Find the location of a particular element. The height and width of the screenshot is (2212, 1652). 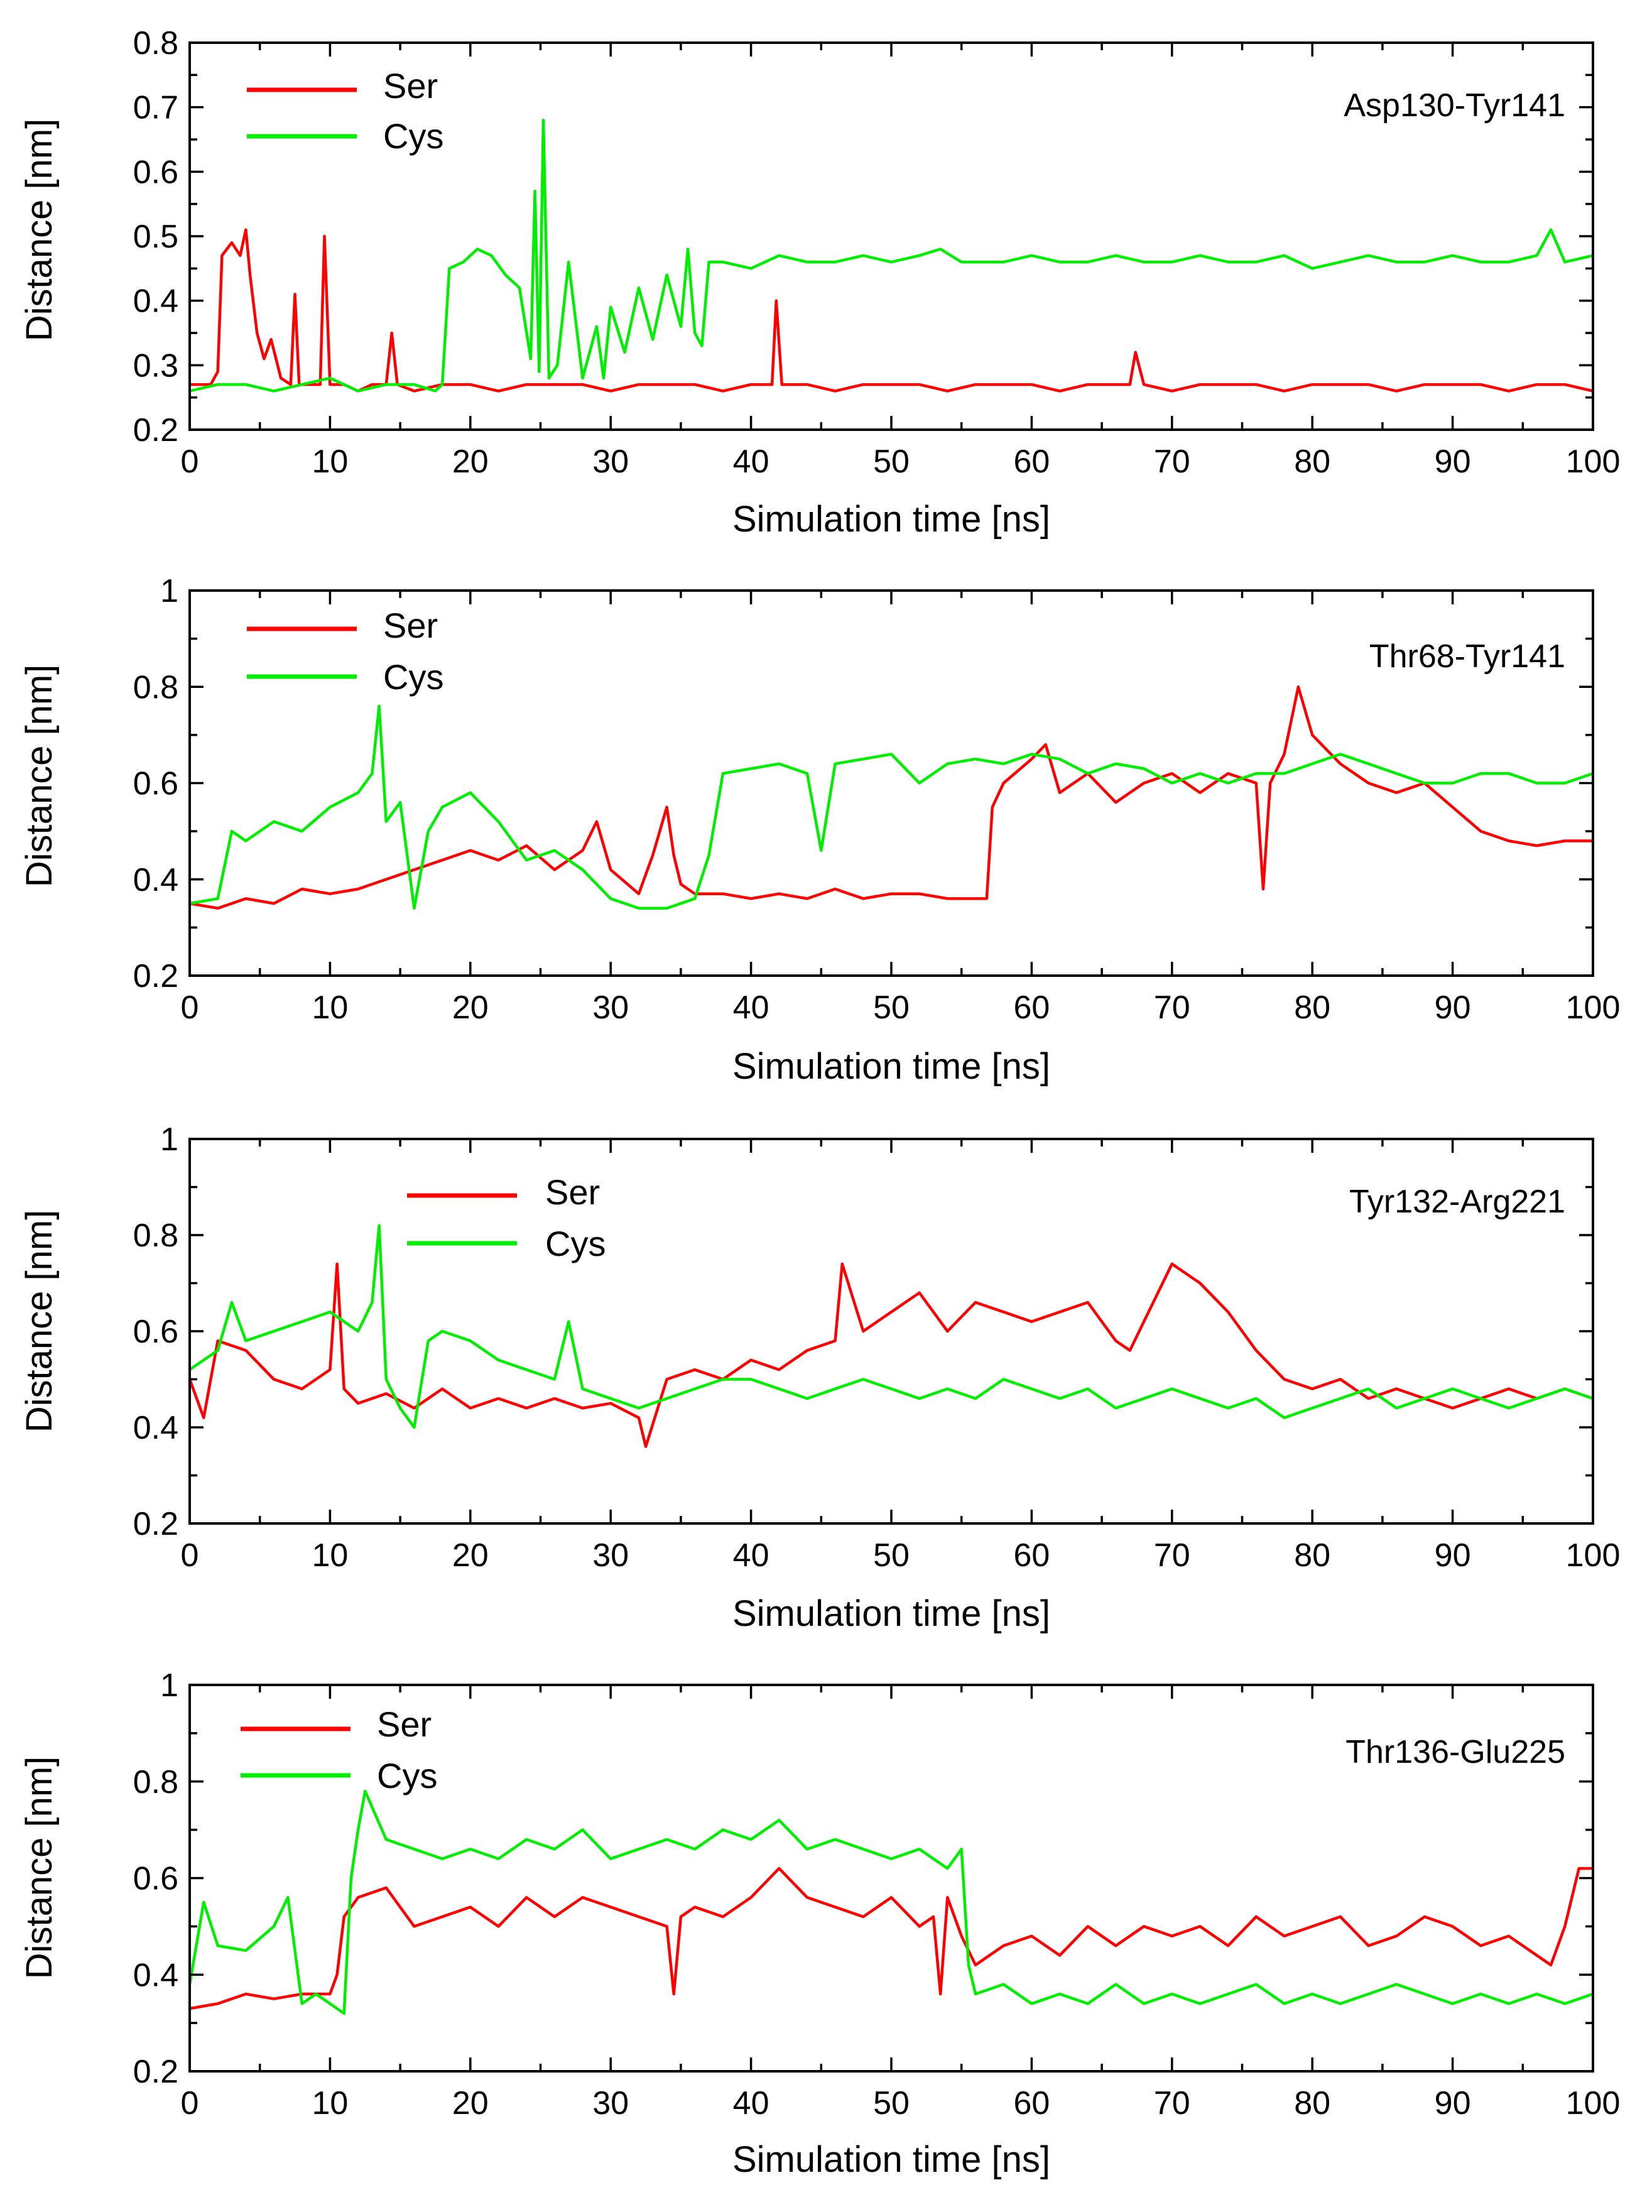

panel-2-xtick-label: 80 is located at coordinates (1312, 1008).